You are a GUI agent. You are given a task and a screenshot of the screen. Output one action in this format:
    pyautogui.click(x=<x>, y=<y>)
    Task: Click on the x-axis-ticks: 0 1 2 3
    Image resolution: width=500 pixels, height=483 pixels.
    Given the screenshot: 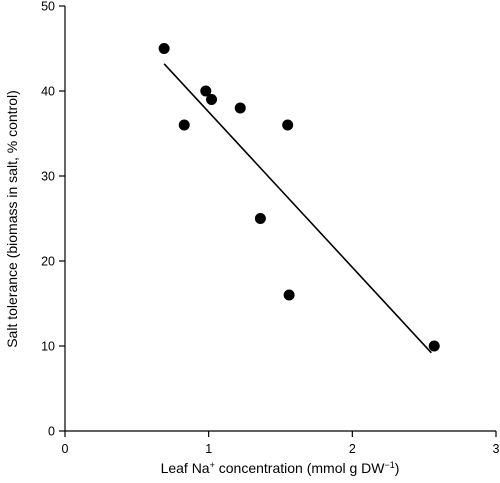 What is the action you would take?
    pyautogui.click(x=281, y=443)
    